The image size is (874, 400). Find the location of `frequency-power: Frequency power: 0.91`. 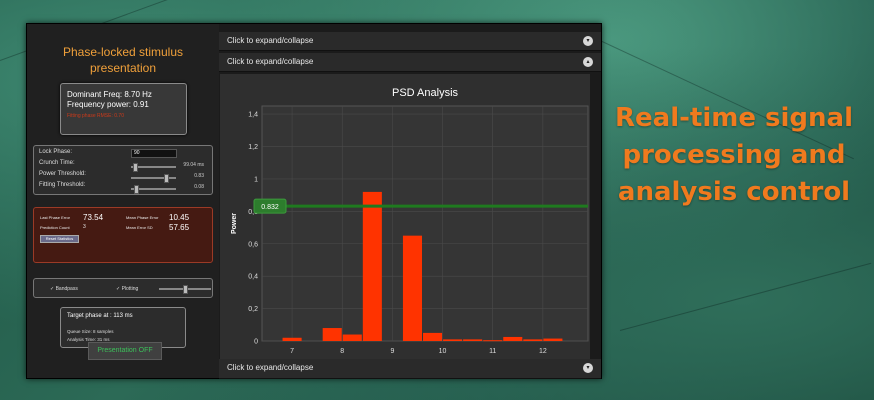

frequency-power: Frequency power: 0.91 is located at coordinates (108, 104).